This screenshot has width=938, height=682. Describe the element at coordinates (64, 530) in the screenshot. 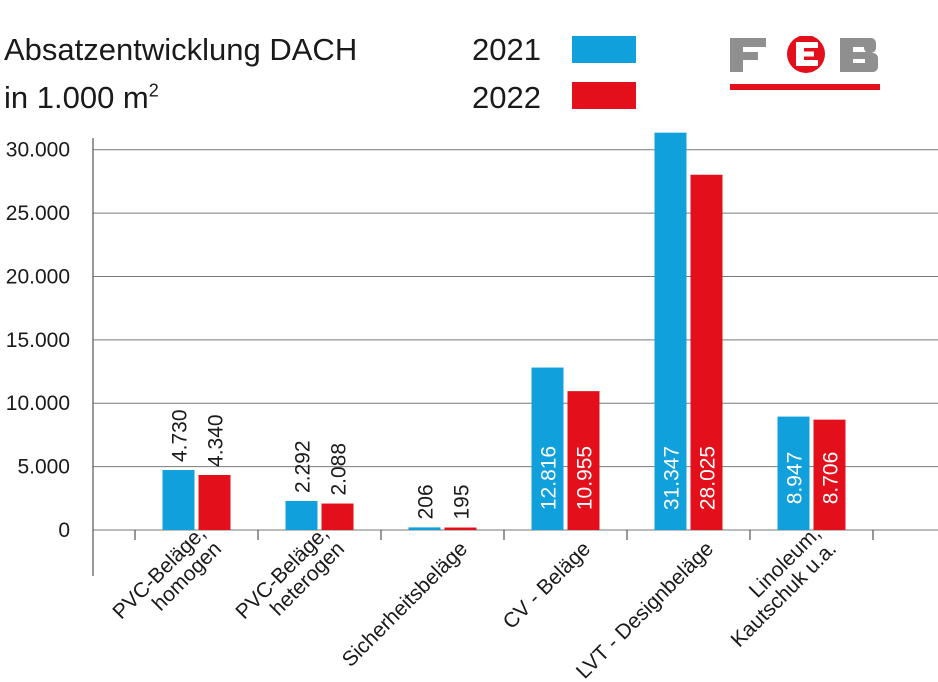

I see `y-tick-label: 0` at that location.